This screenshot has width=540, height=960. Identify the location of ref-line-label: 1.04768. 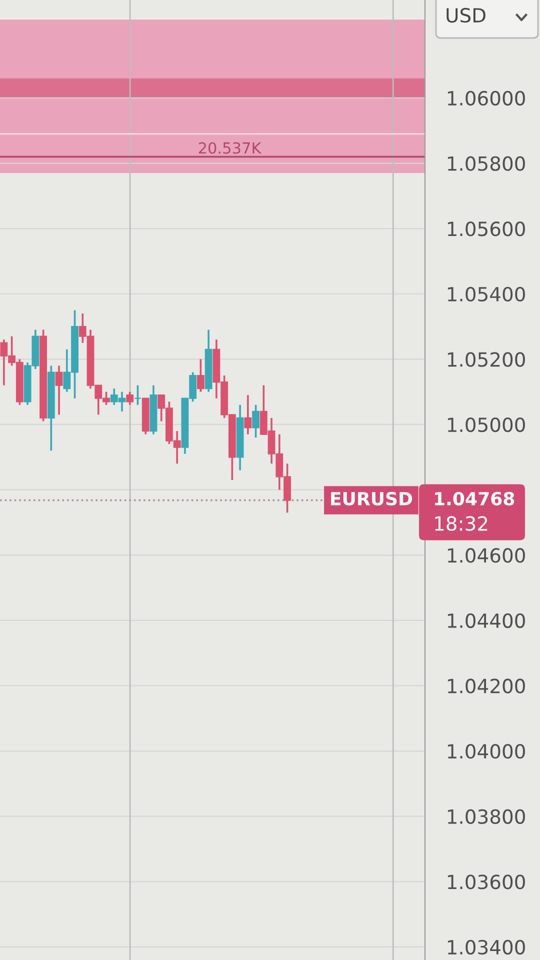
(474, 499).